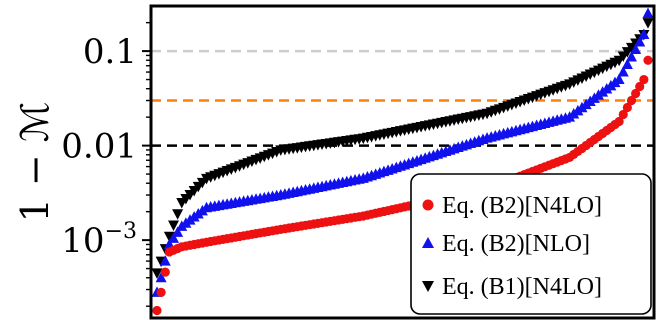 Image resolution: width=656 pixels, height=320 pixels. What do you see at coordinates (516, 244) in the screenshot?
I see `legend-label-1: Eq. (B2)[NLO]` at bounding box center [516, 244].